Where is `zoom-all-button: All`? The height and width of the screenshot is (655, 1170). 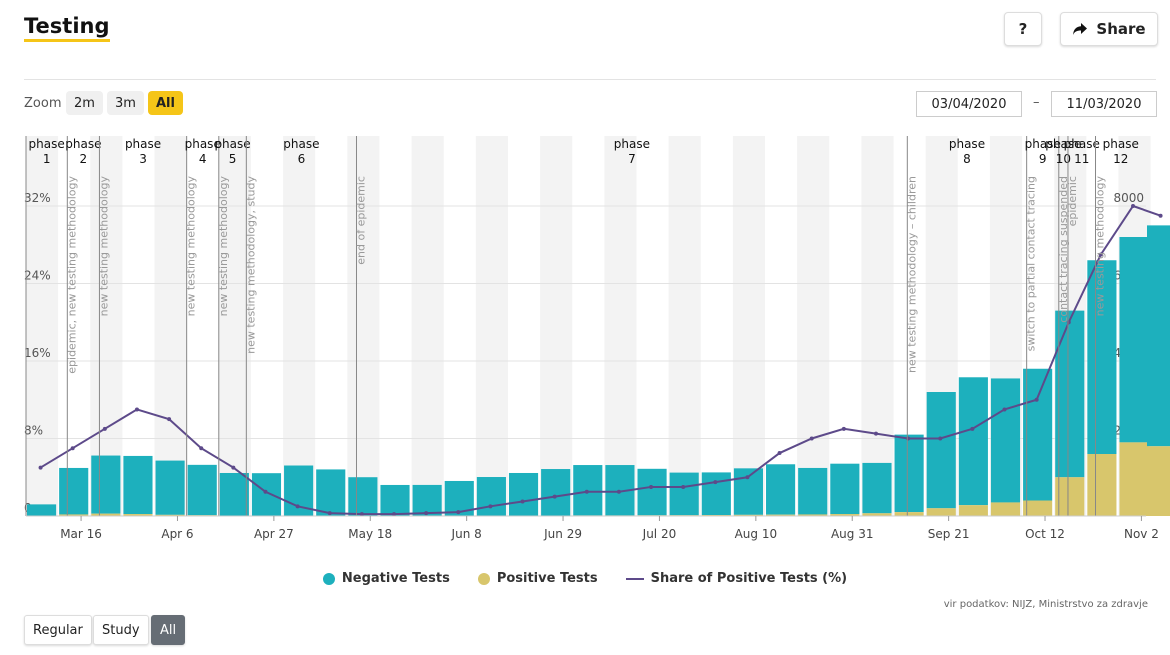
zoom-all-button: All is located at coordinates (165, 103).